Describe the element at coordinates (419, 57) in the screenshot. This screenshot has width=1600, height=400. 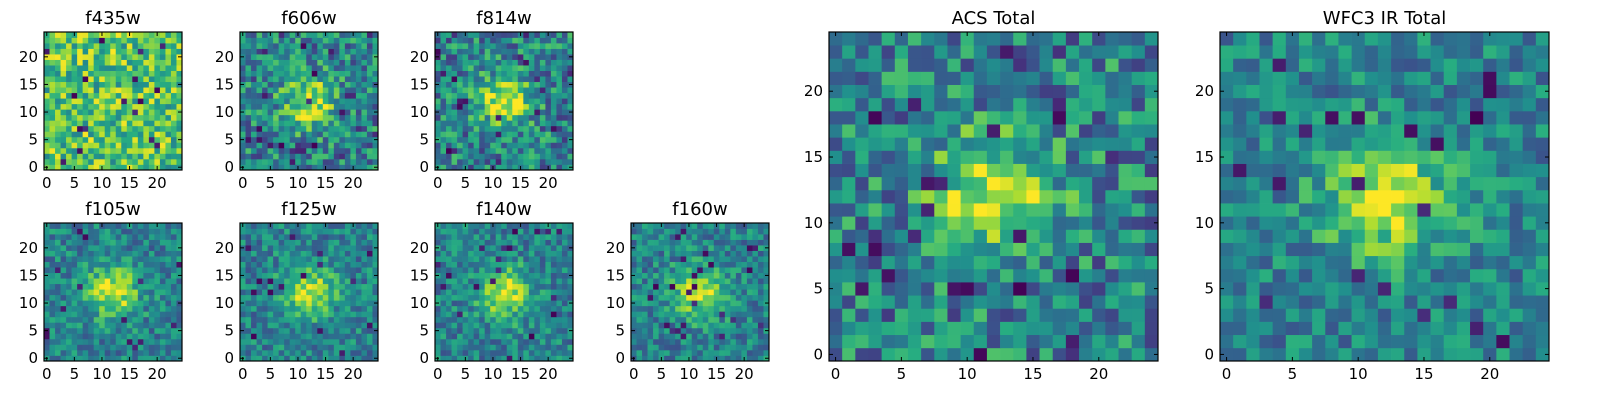
I see `y-tick-label: 20` at that location.